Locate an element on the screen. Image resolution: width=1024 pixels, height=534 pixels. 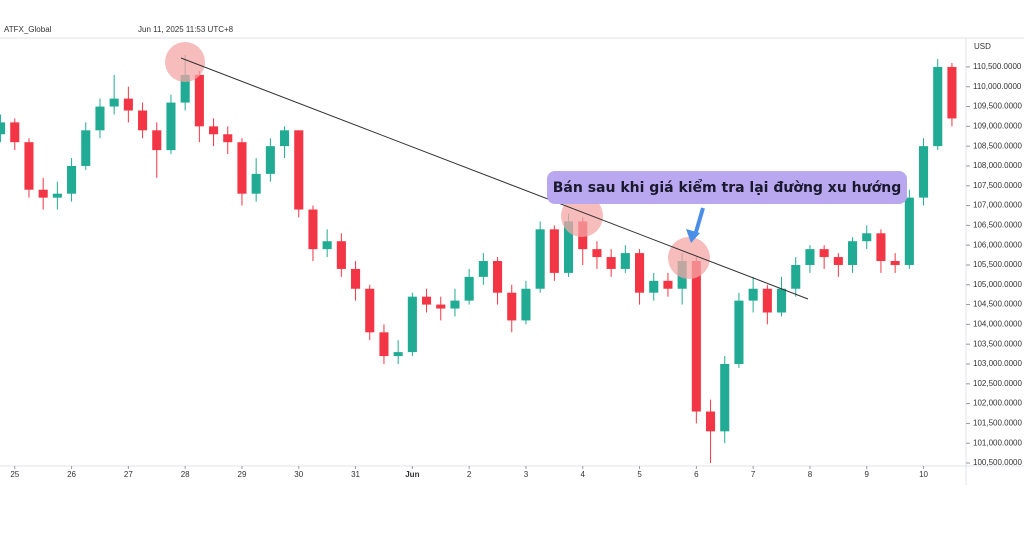
y-tick-label: 109,000.0000 is located at coordinates (997, 125).